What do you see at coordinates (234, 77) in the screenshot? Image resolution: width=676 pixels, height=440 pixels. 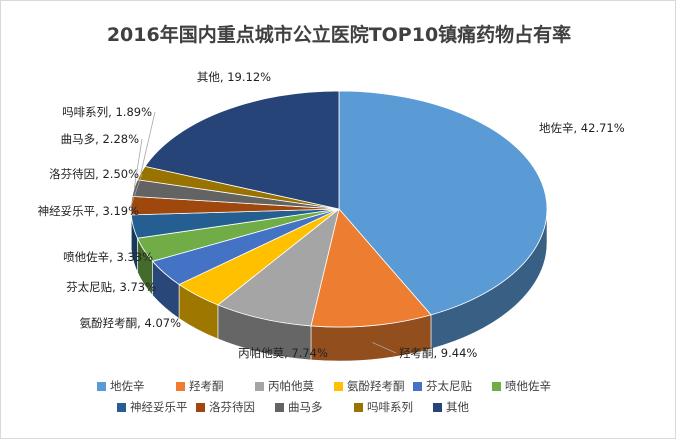 I see `data-label-10: 其他, 19.12%` at bounding box center [234, 77].